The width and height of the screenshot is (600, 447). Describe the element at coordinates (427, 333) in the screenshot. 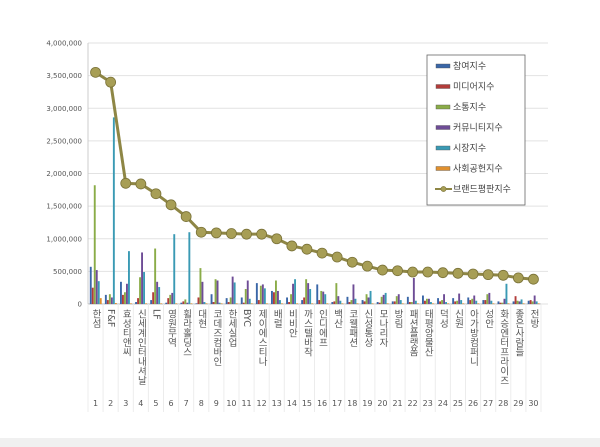

I see `category-label: 태평양물산` at that location.